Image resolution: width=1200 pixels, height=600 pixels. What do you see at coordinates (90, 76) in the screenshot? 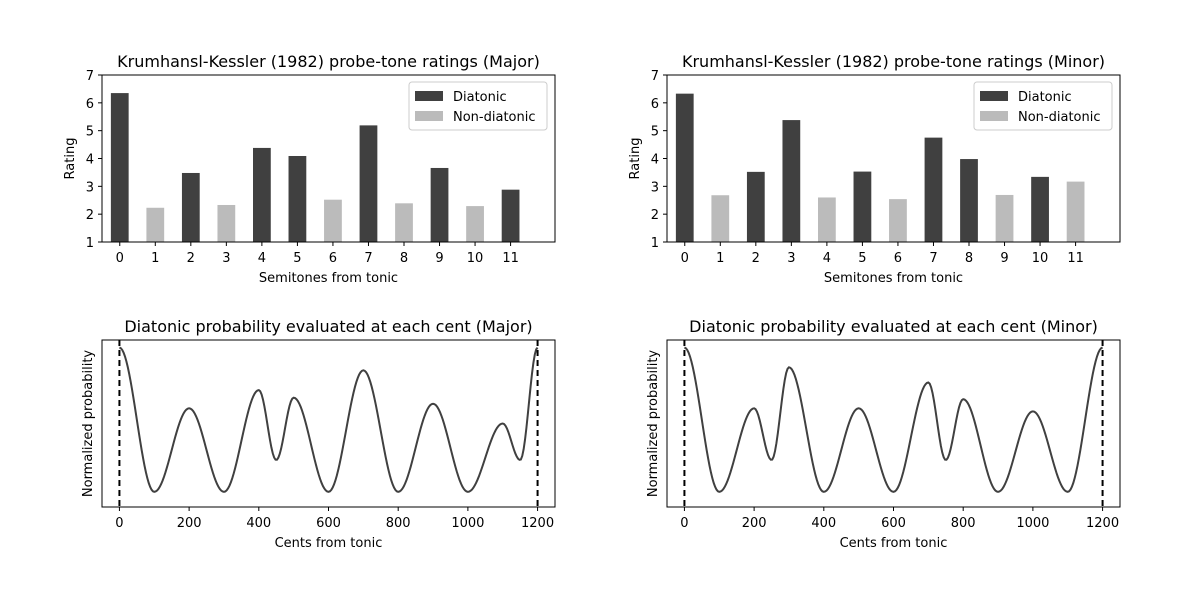
I see `y-tick-label: 7` at bounding box center [90, 76].